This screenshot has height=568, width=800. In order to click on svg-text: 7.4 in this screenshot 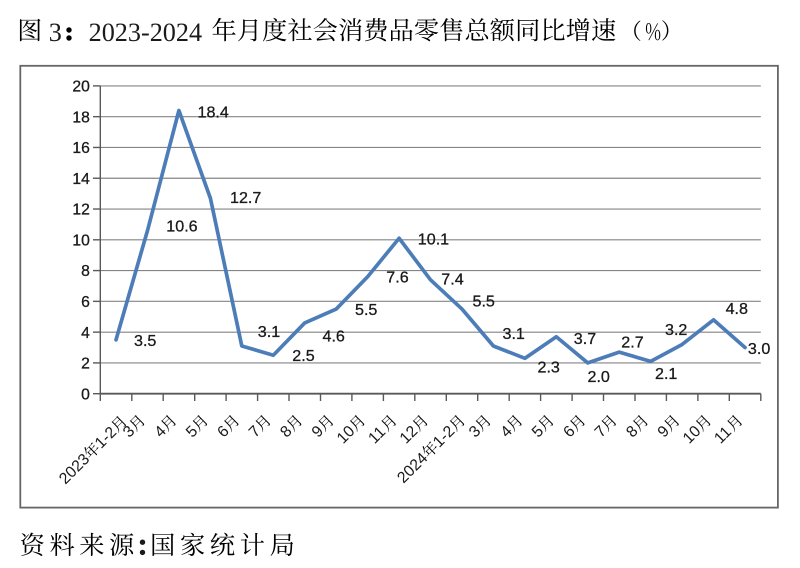, I will do `click(452, 280)`.